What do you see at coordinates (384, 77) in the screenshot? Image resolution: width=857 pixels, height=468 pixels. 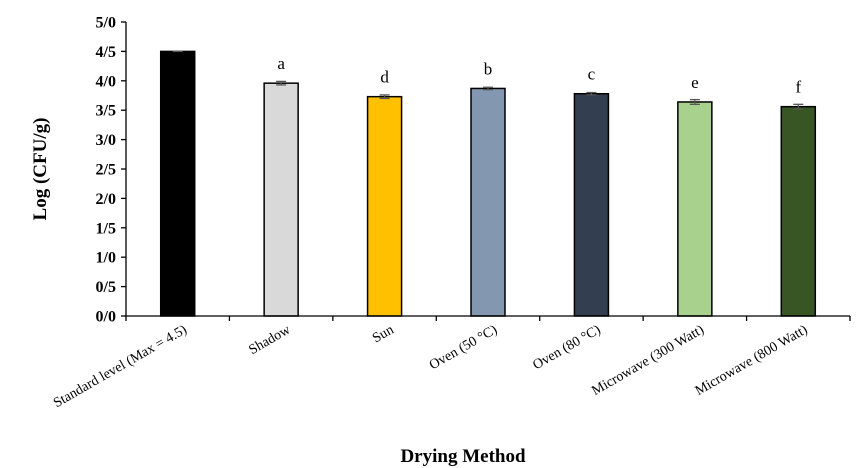 I see `significance-letter: d` at bounding box center [384, 77].